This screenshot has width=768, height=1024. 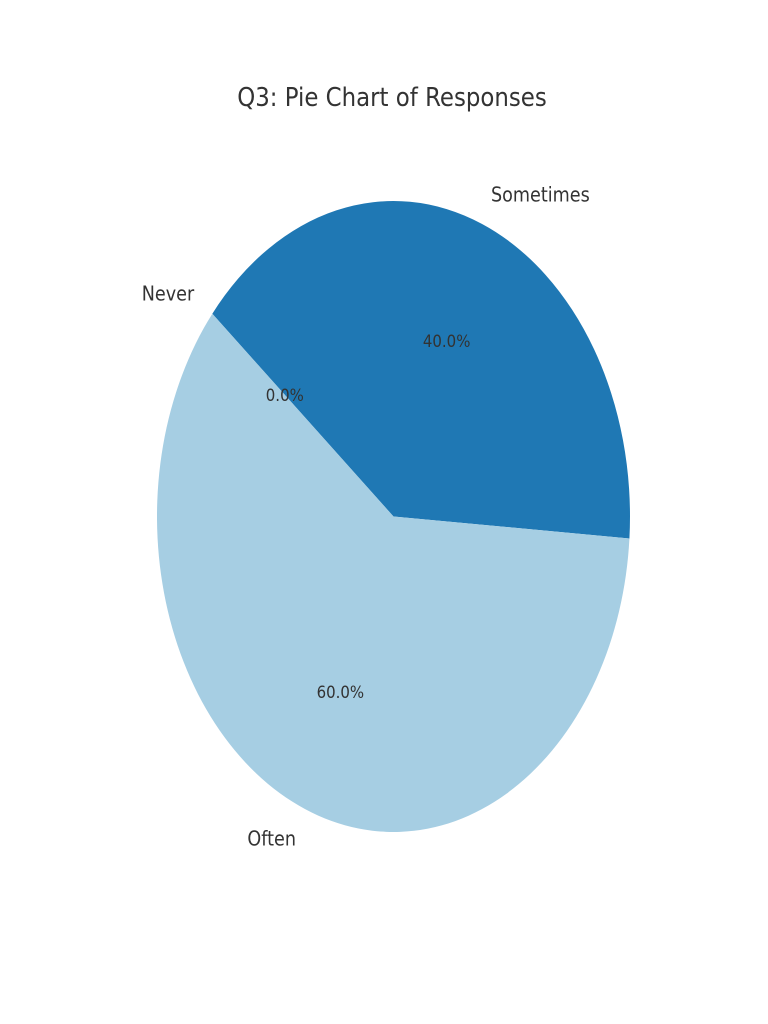 I want to click on slice-label-often: Often, so click(x=271, y=839).